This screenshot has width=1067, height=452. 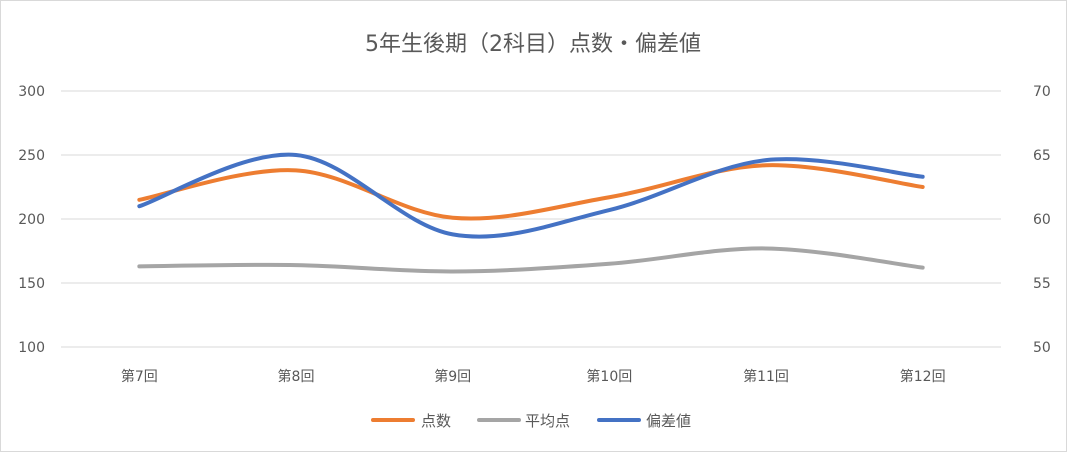 What do you see at coordinates (547, 421) in the screenshot?
I see `legend-label: 平均点` at bounding box center [547, 421].